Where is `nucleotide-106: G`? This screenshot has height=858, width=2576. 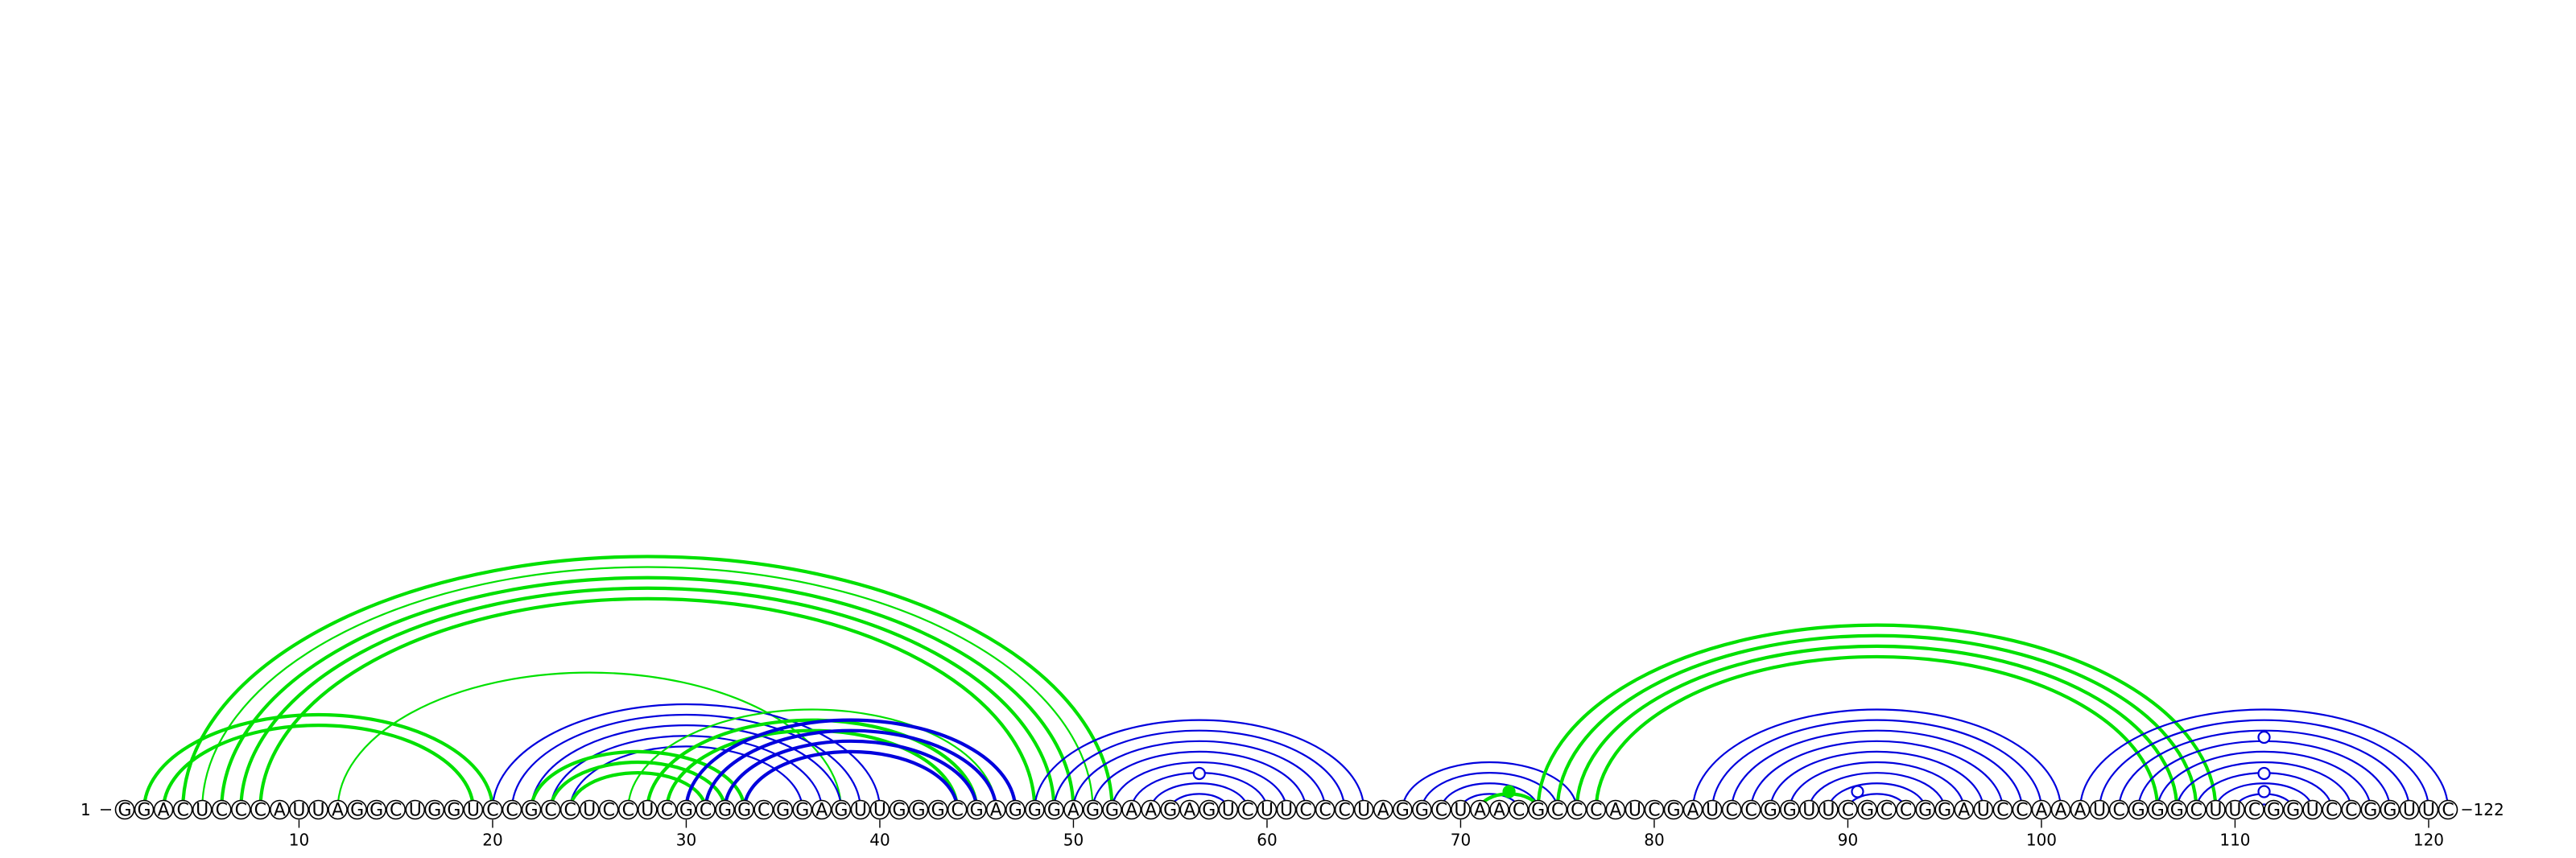
nucleotide-106: G is located at coordinates (2158, 811).